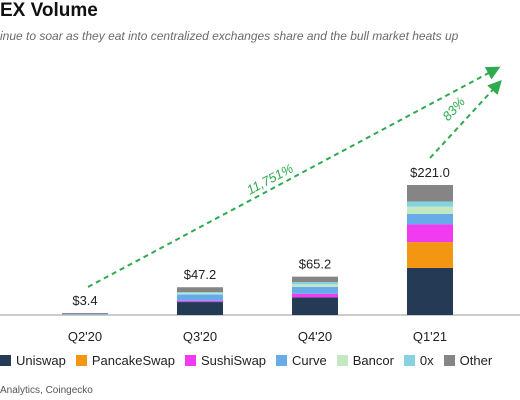  I want to click on legend-item-0x: 0x, so click(418, 360).